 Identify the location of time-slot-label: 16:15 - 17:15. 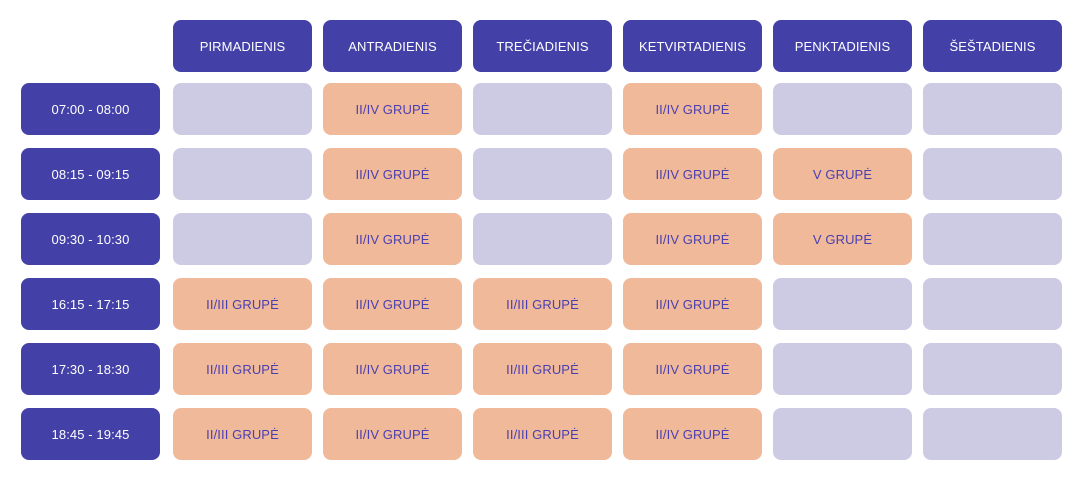
(90, 304).